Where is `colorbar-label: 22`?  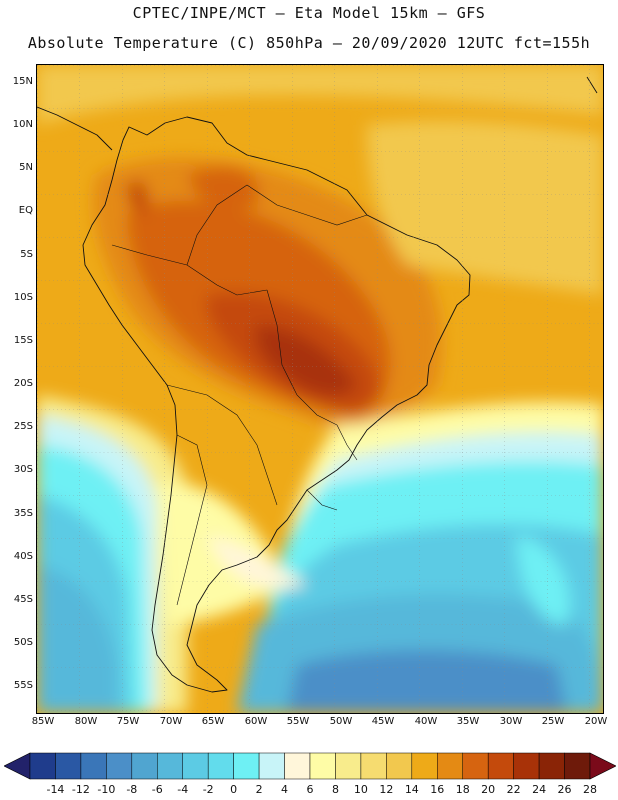
colorbar-label: 22 is located at coordinates (513, 789).